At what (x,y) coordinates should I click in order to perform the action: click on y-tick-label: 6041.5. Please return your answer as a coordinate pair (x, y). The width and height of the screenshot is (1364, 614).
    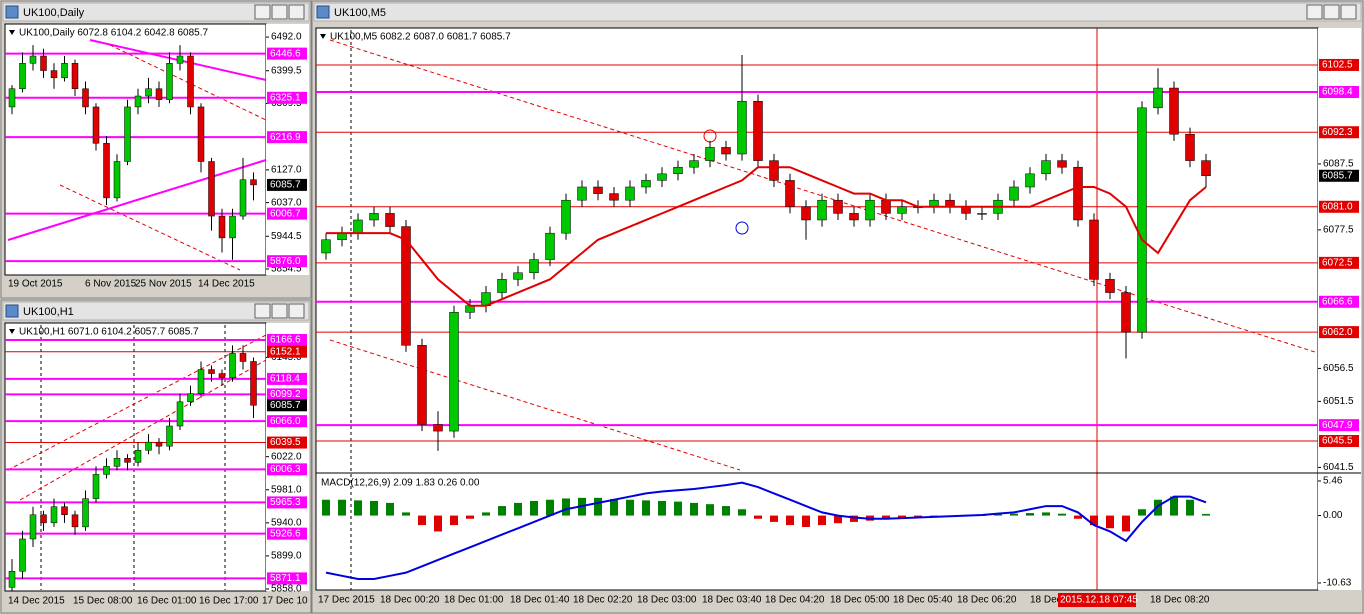
    Looking at the image, I should click on (1338, 467).